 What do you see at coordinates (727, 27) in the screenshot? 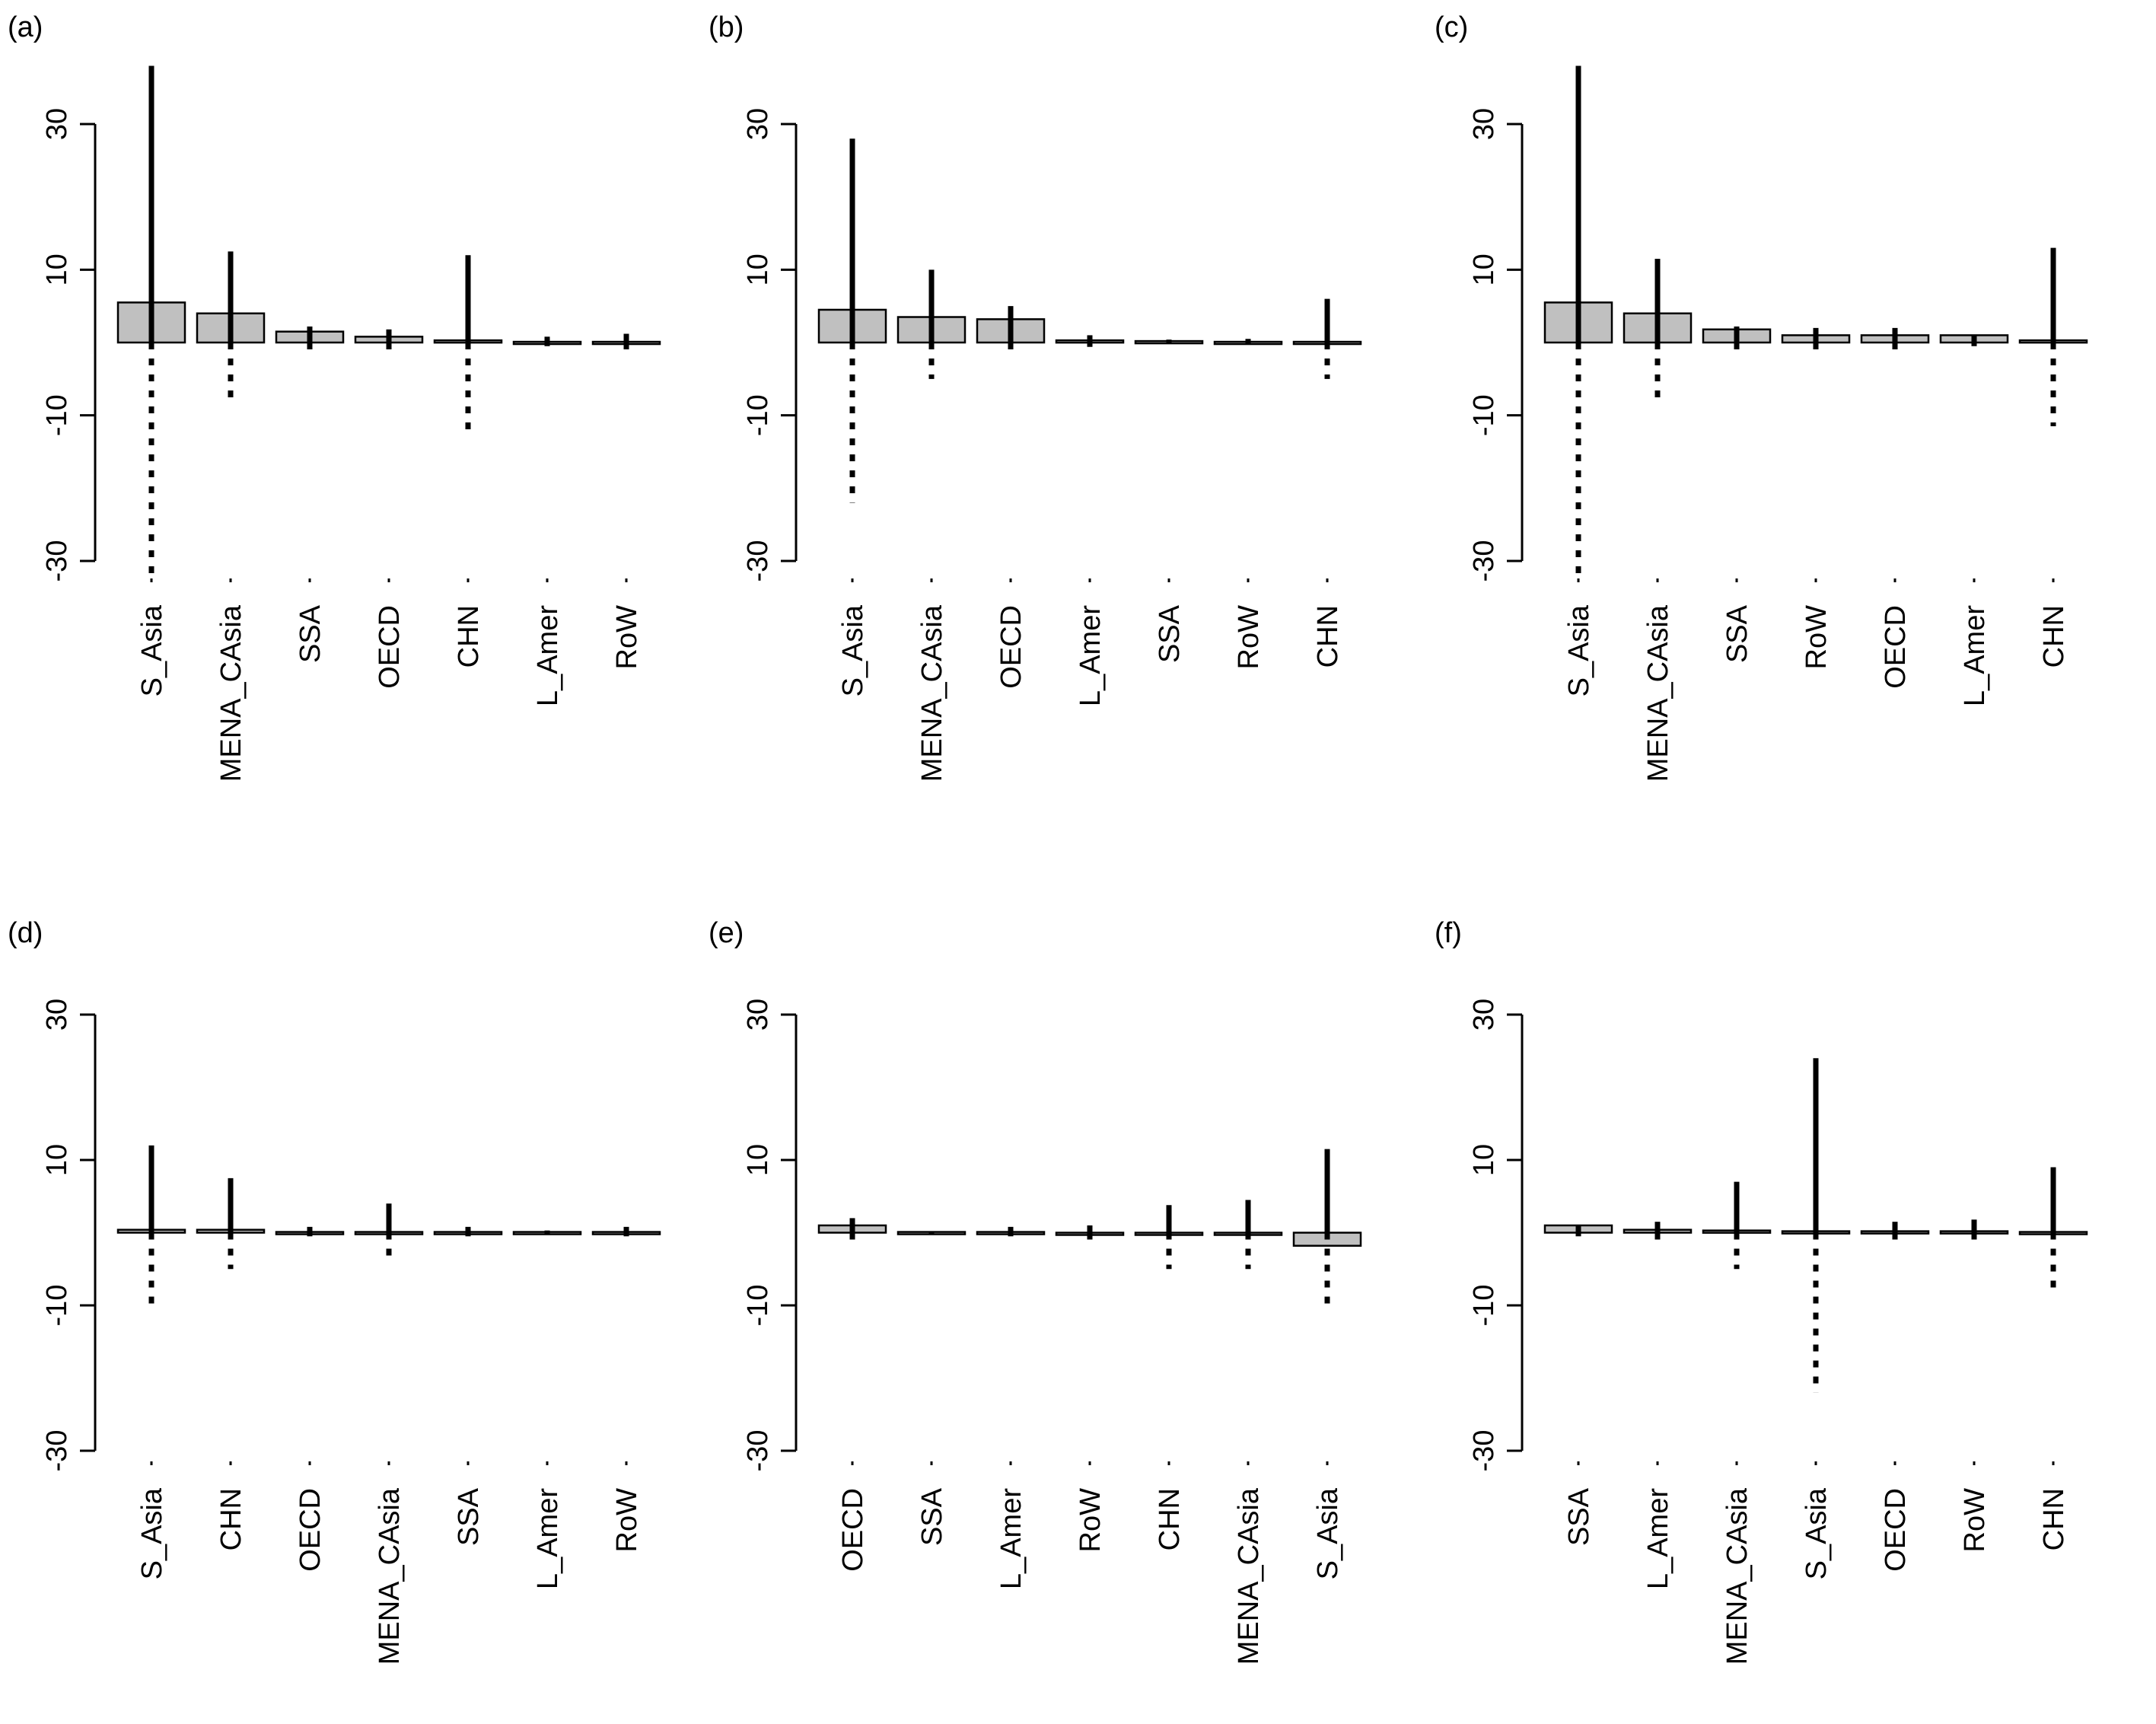
I see `panel-label: (b)` at bounding box center [727, 27].